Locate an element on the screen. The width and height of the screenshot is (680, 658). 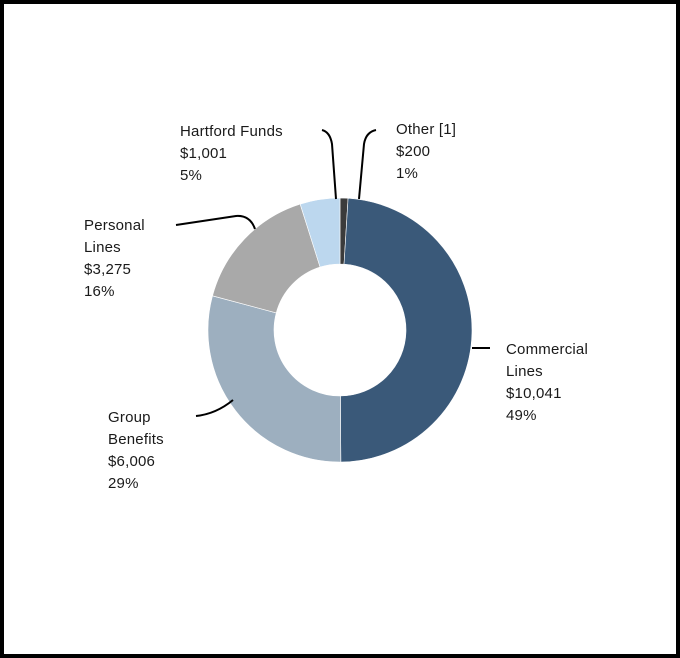
label-name-line: Group is located at coordinates (129, 417).